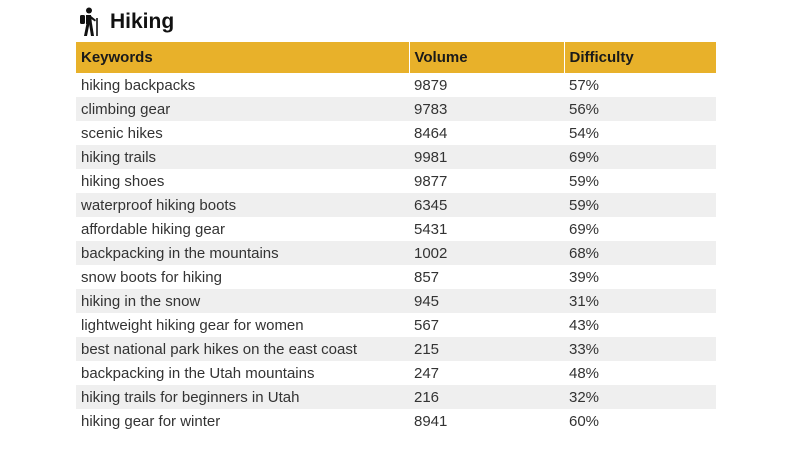 This screenshot has width=789, height=453. I want to click on difficulty-cell: 32%, so click(584, 397).